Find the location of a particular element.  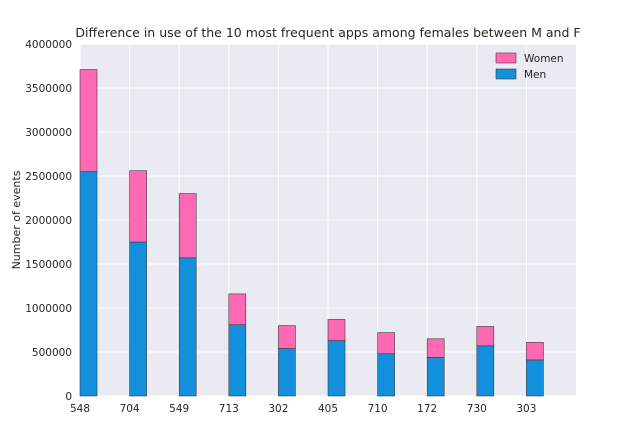

legend-label-men: Men is located at coordinates (535, 75).